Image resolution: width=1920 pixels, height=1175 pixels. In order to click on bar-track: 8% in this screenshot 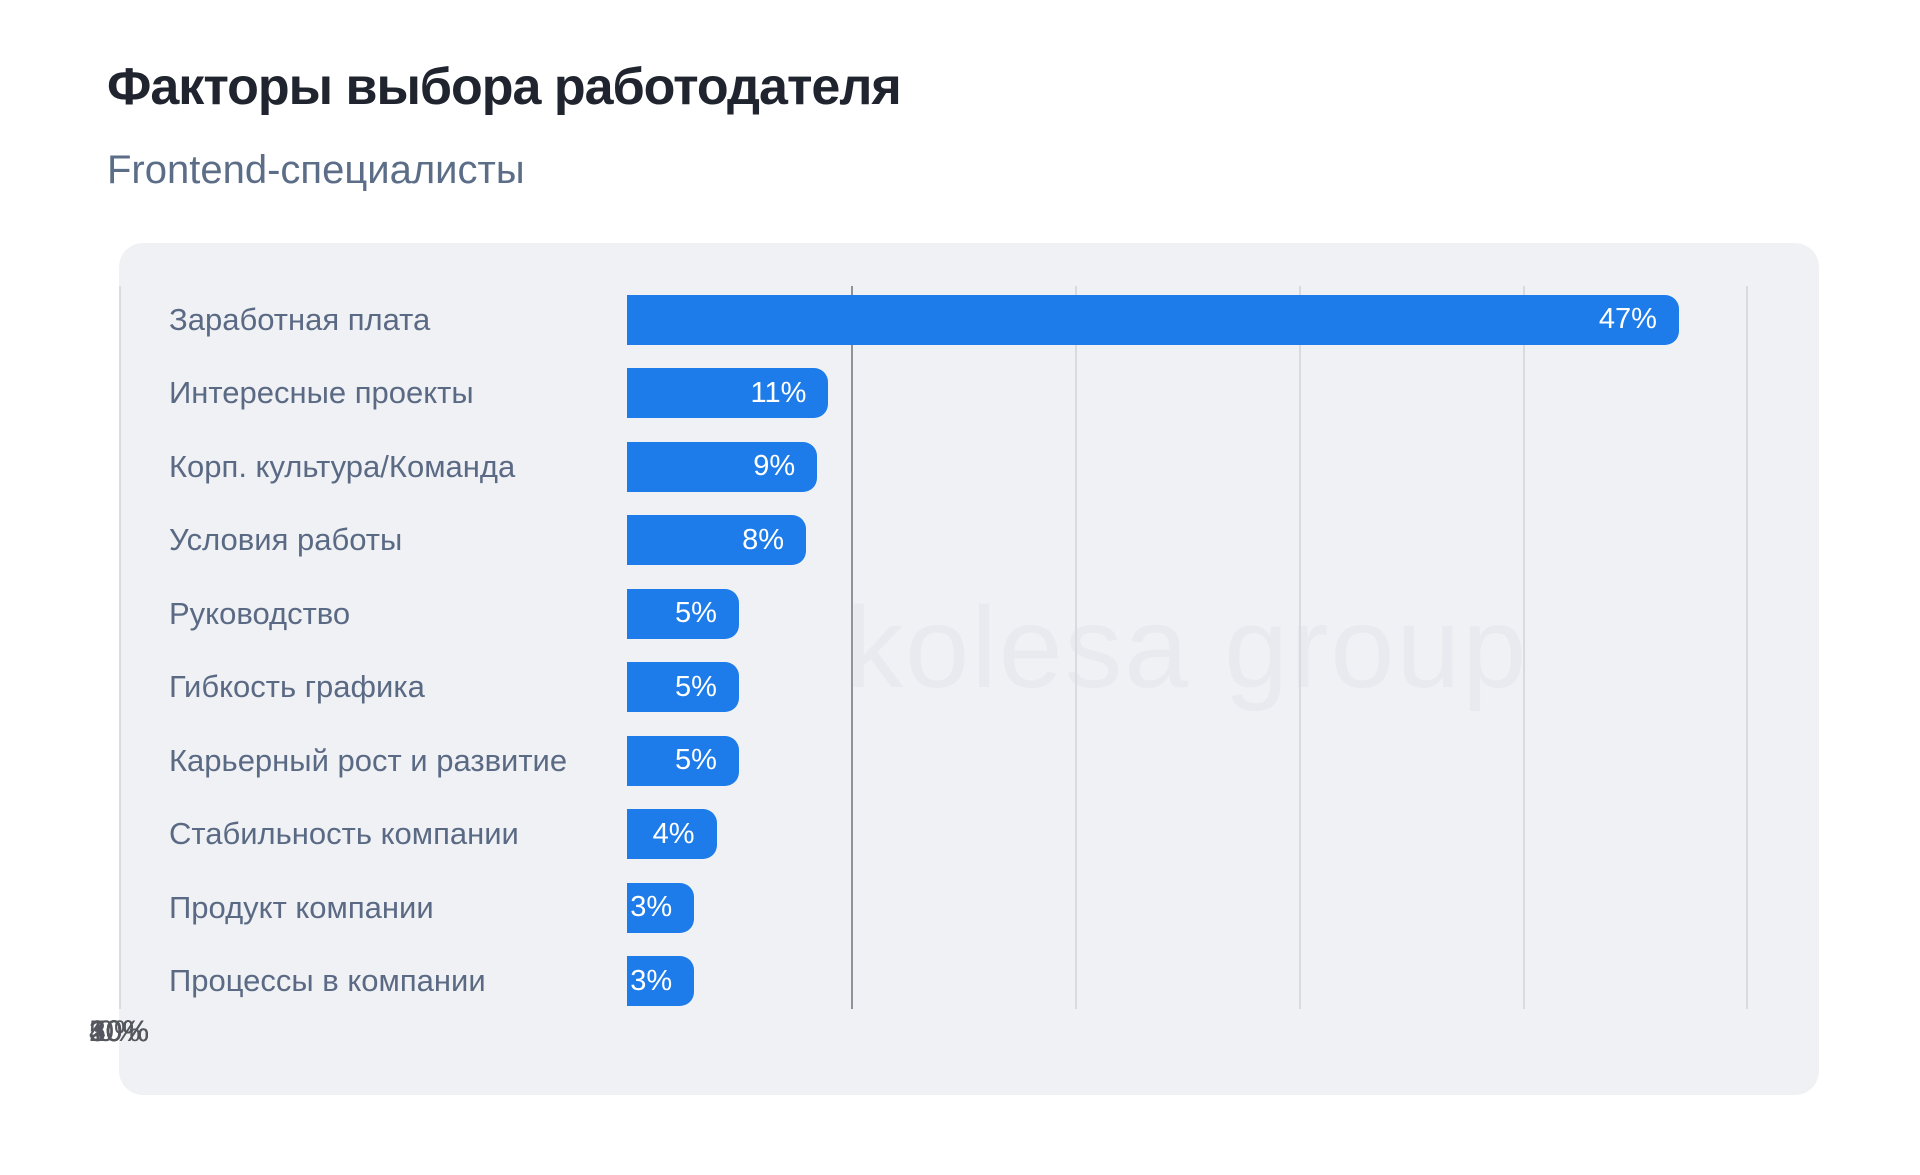, I will do `click(1186, 541)`.